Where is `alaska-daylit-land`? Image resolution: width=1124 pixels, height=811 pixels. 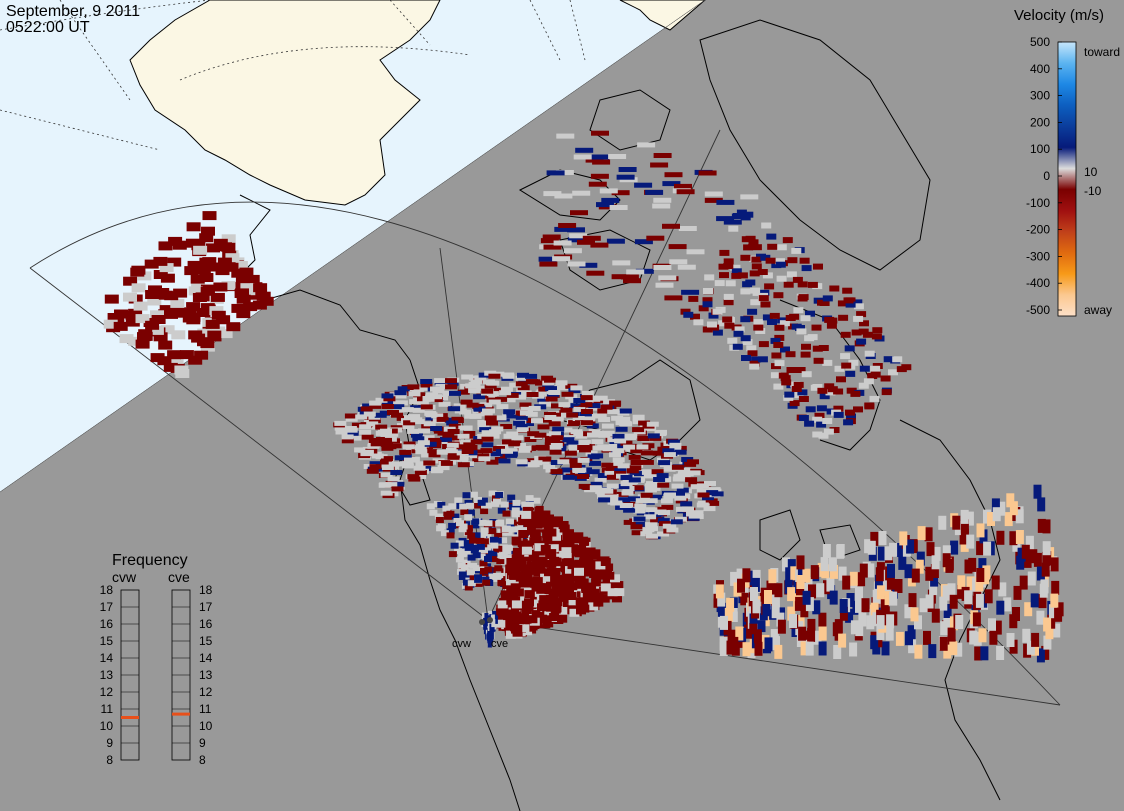 alaska-daylit-land is located at coordinates (285, 103).